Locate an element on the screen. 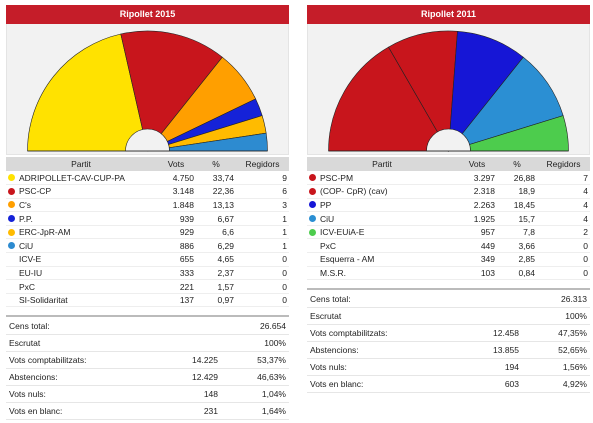 This screenshot has width=593, height=423. party-pct: 6,29 is located at coordinates (216, 246).